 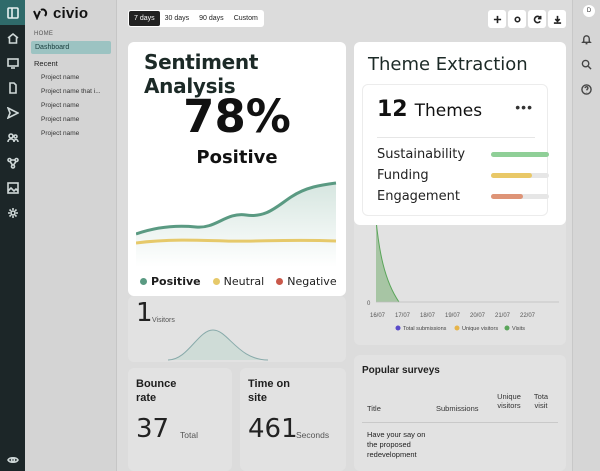 What do you see at coordinates (524, 107) in the screenshot?
I see `more-options-icon: •••` at bounding box center [524, 107].